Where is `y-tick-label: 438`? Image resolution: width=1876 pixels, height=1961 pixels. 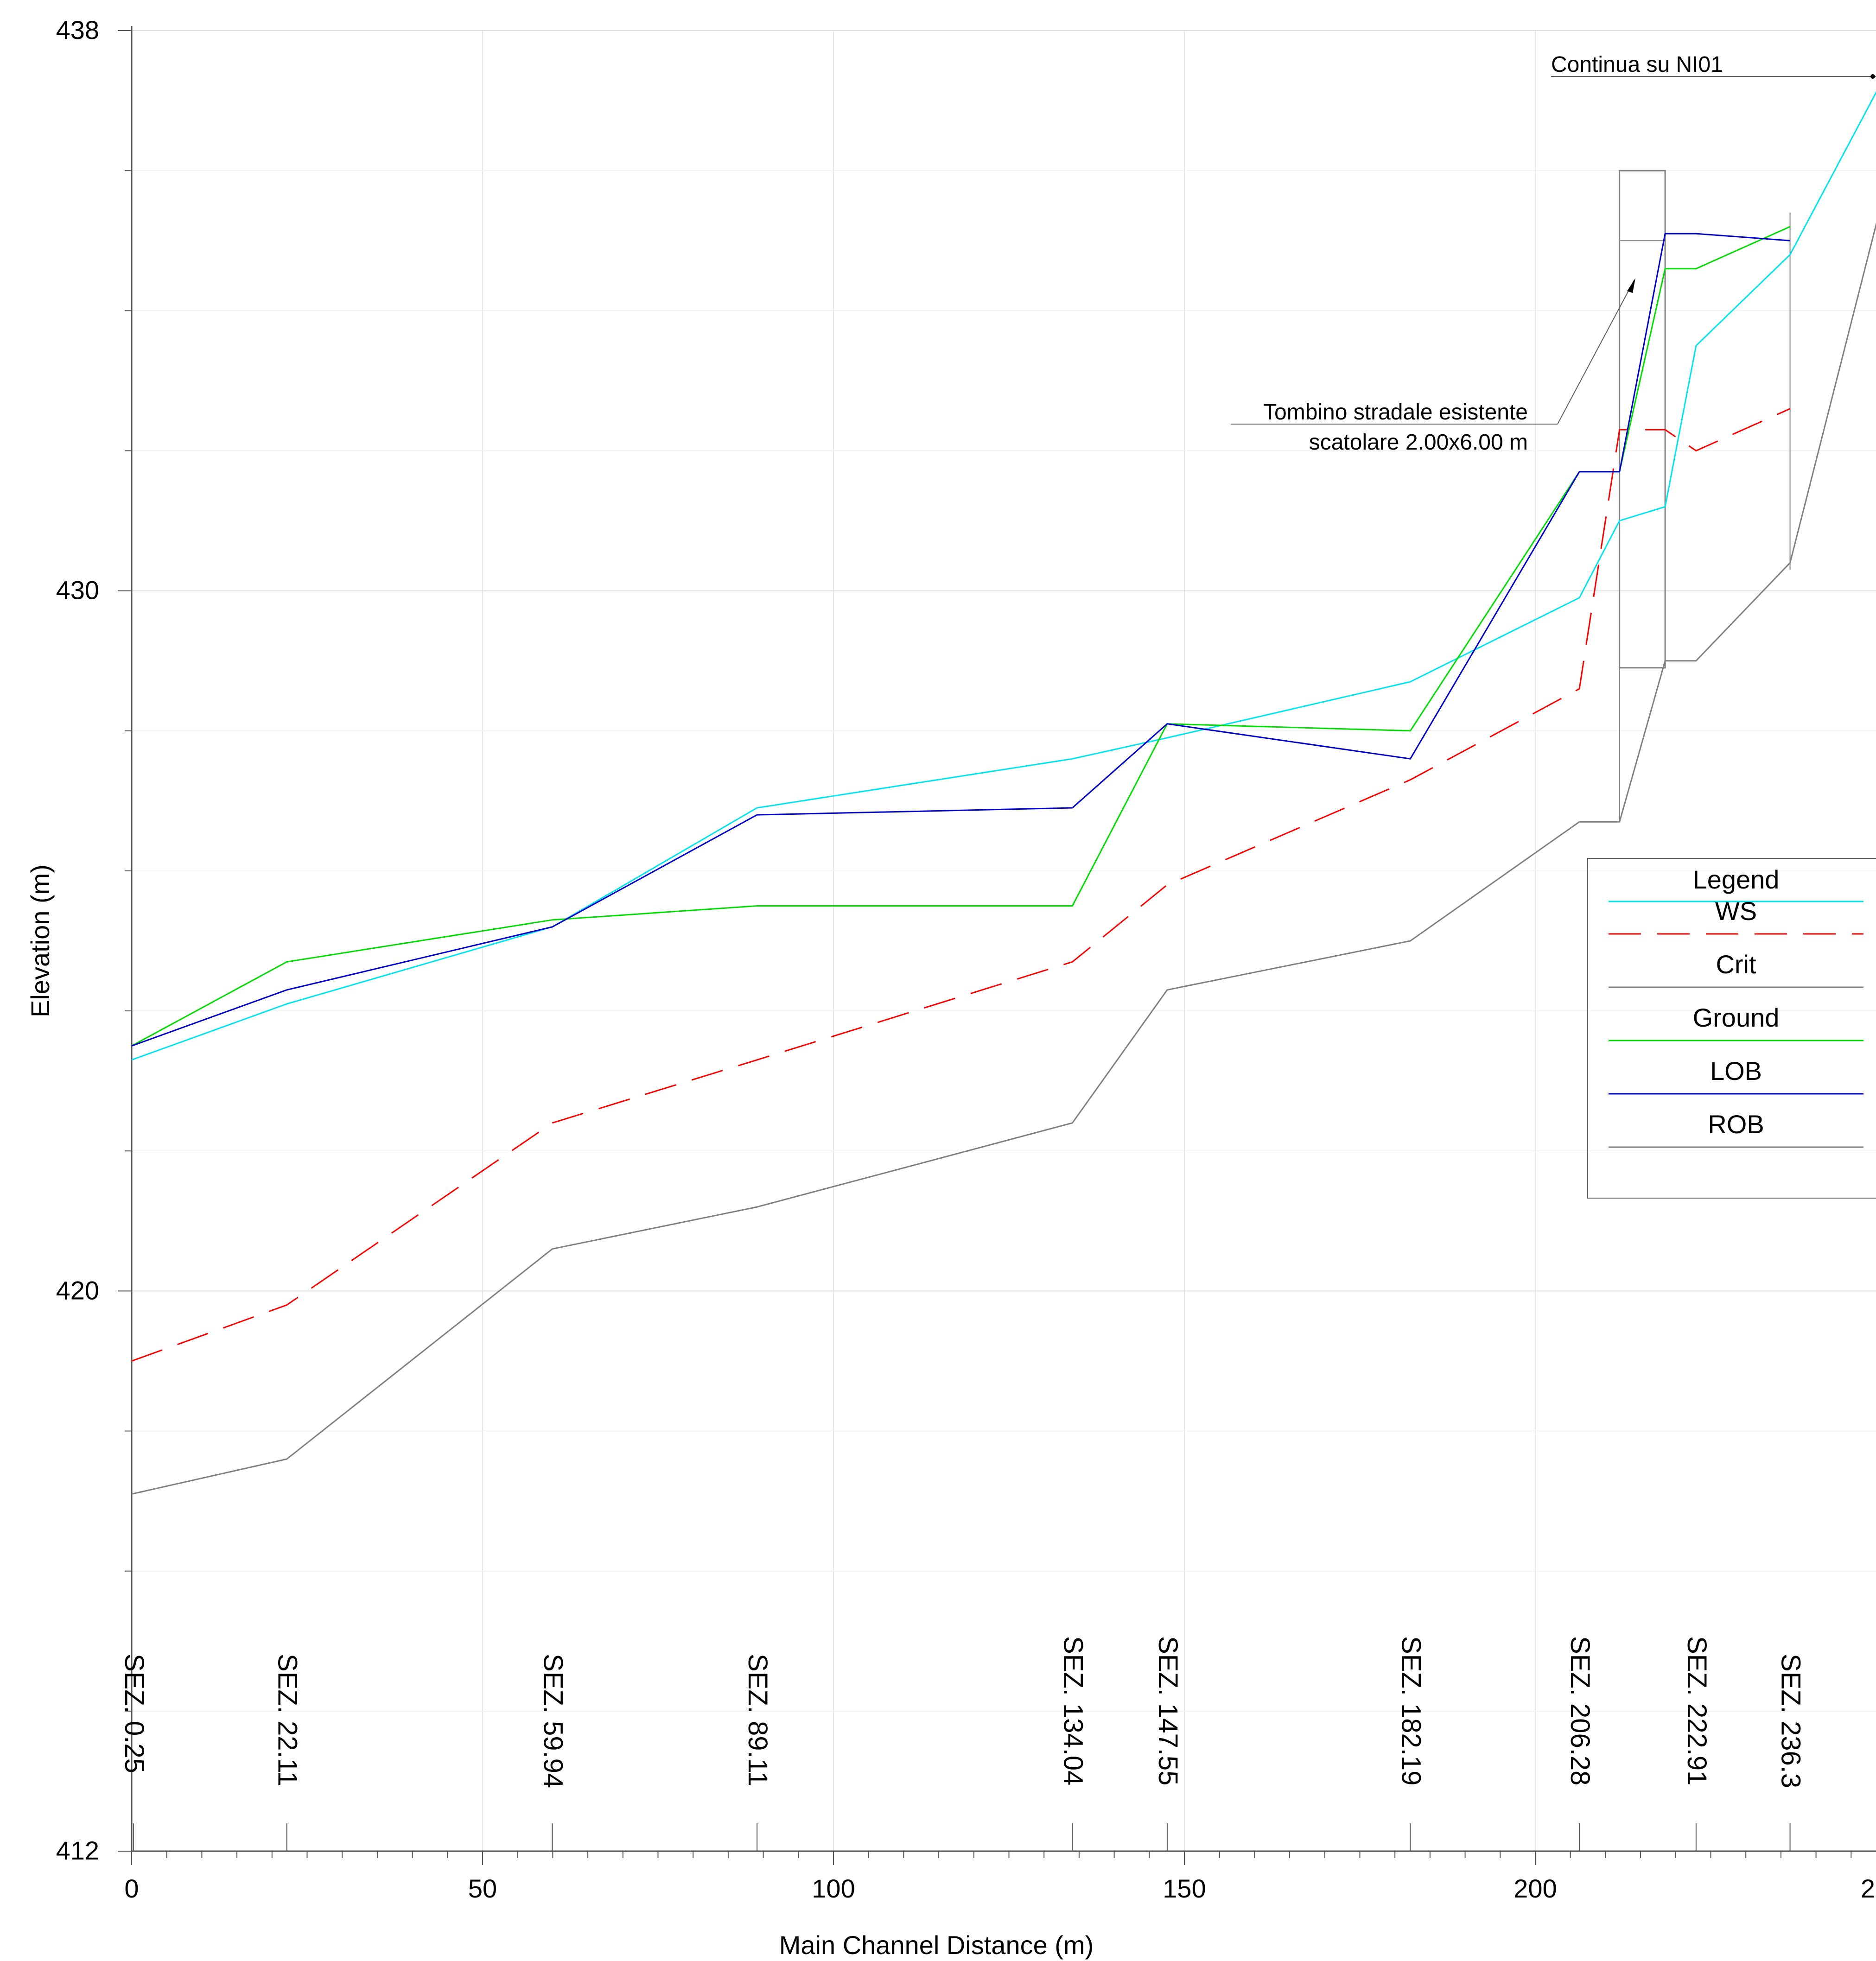 y-tick-label: 438 is located at coordinates (77, 29).